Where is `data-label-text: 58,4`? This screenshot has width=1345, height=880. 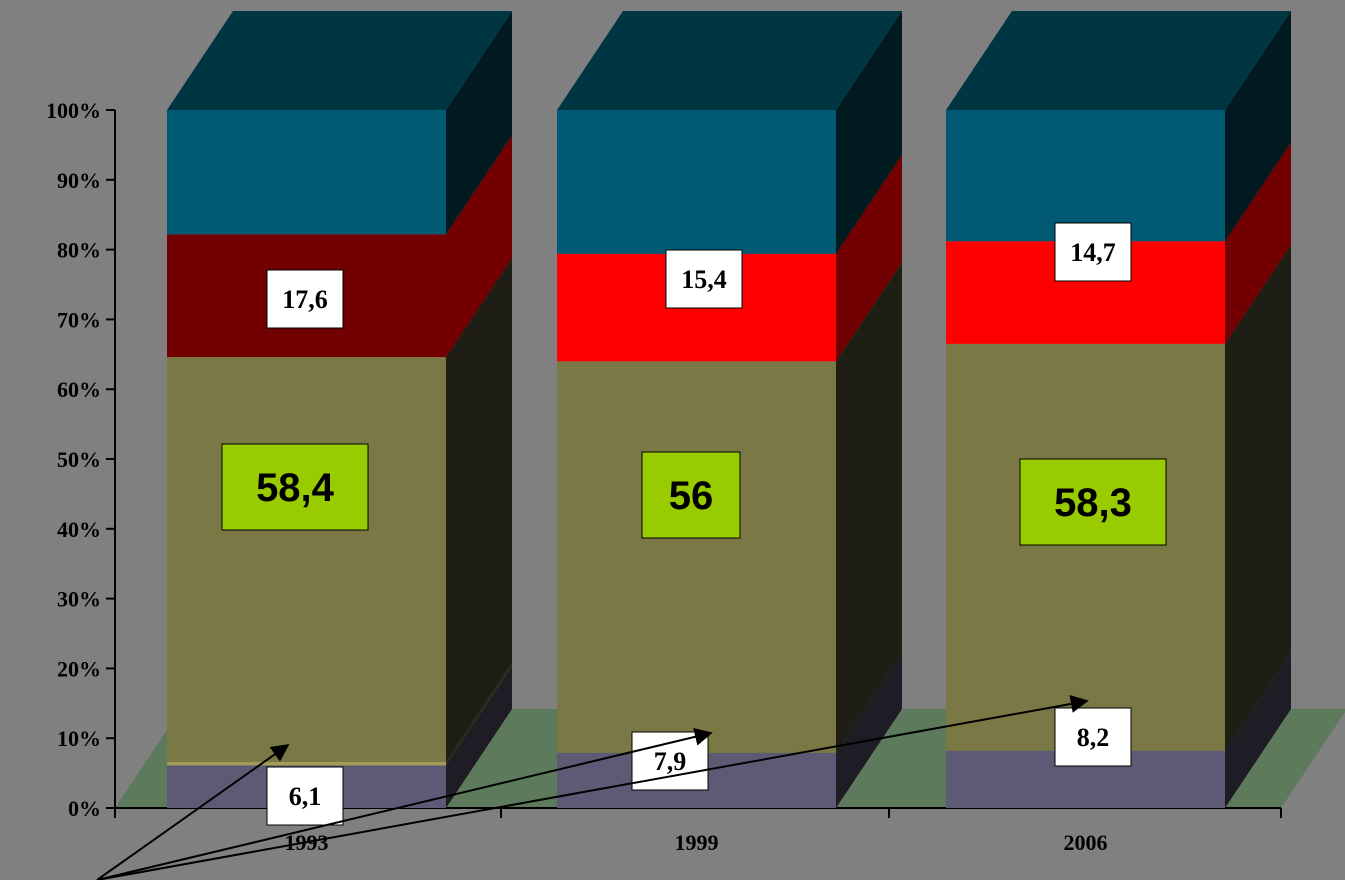
data-label-text: 58,4 is located at coordinates (295, 488).